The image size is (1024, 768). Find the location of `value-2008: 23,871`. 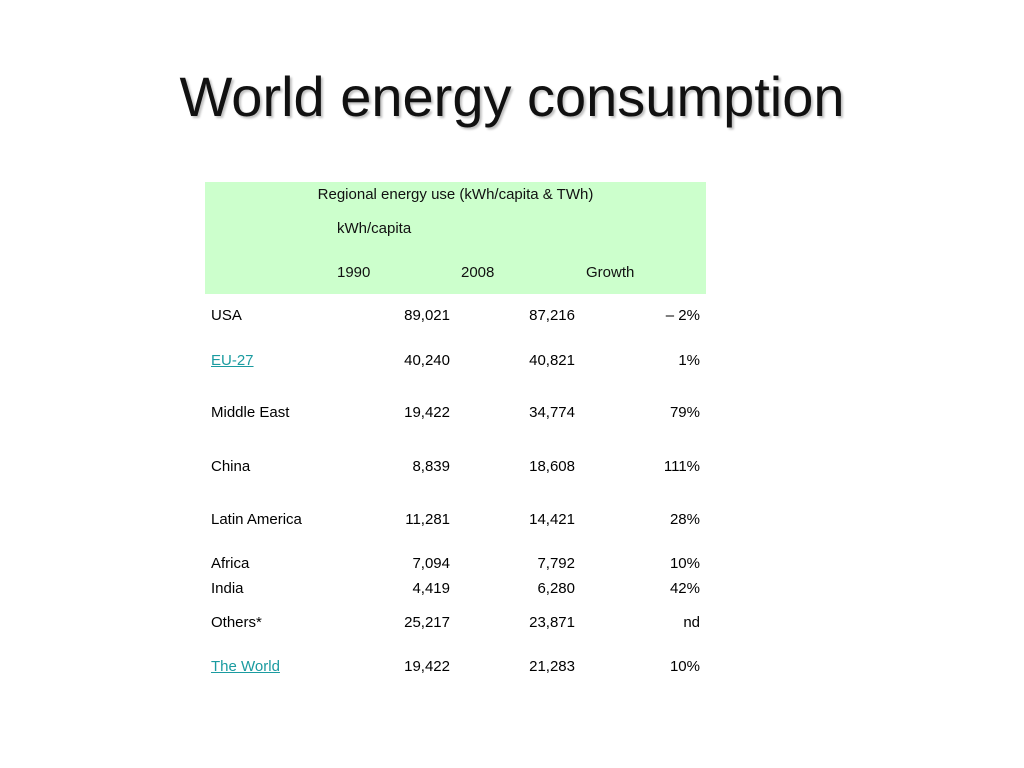

value-2008: 23,871 is located at coordinates (552, 622).